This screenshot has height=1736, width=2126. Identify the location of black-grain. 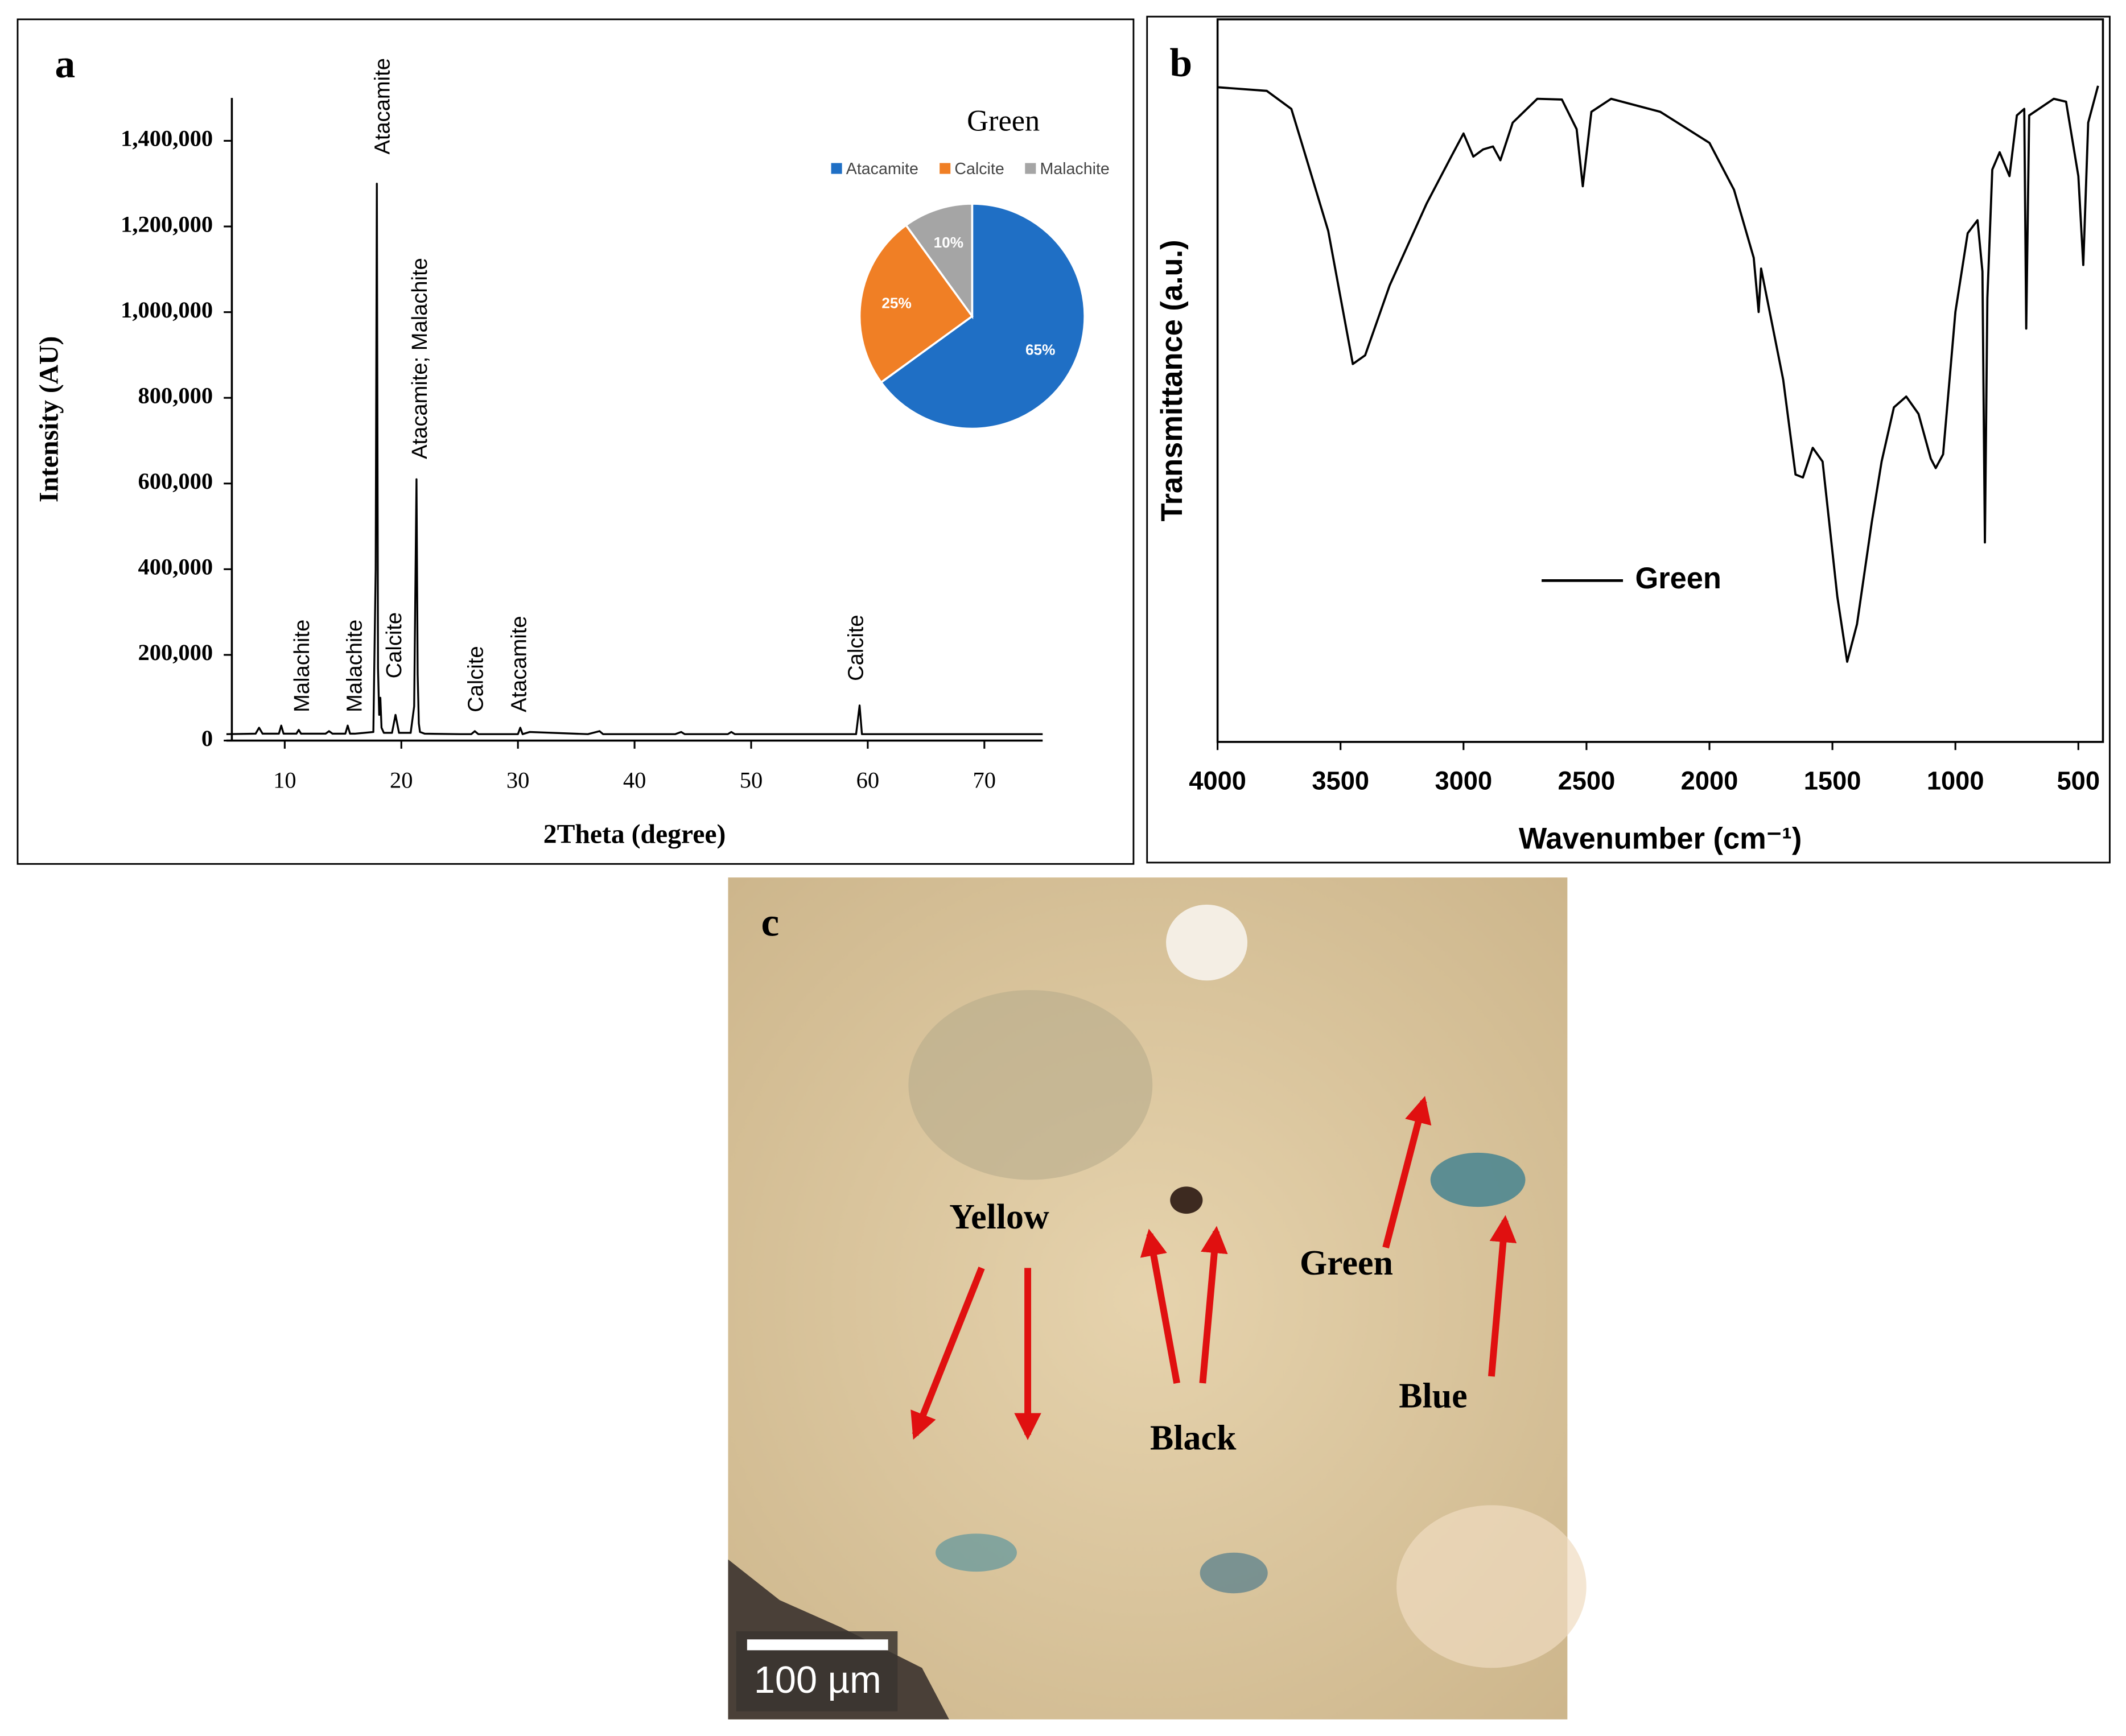
(1186, 1200).